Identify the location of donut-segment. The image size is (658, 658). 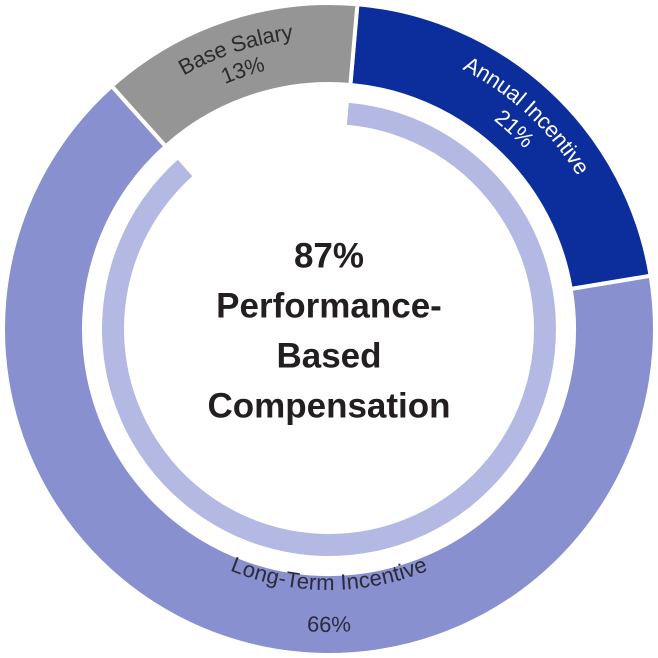
(234, 75).